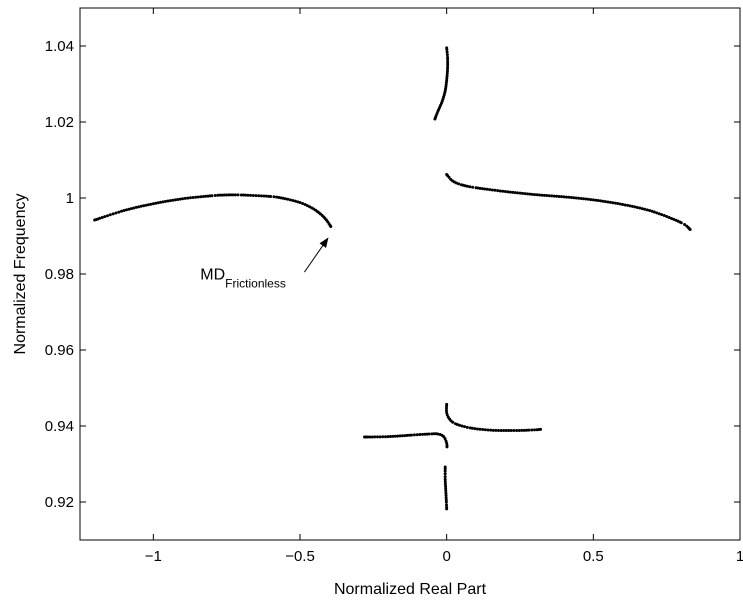 This screenshot has height=601, width=743. Describe the element at coordinates (153, 556) in the screenshot. I see `x-tick-label: −1` at that location.